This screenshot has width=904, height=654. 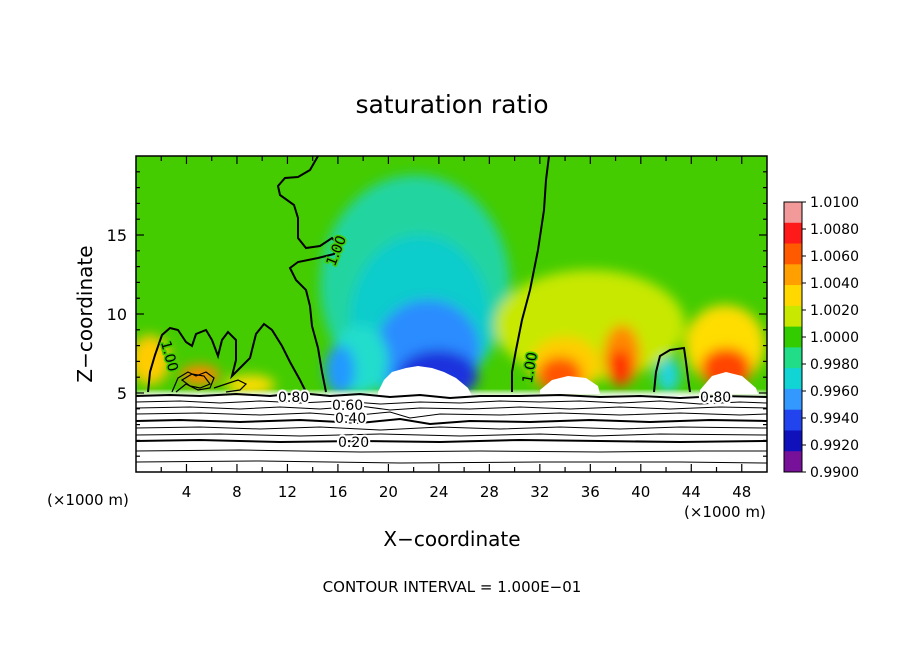 I want to click on x-tick-label: 16, so click(x=337, y=492).